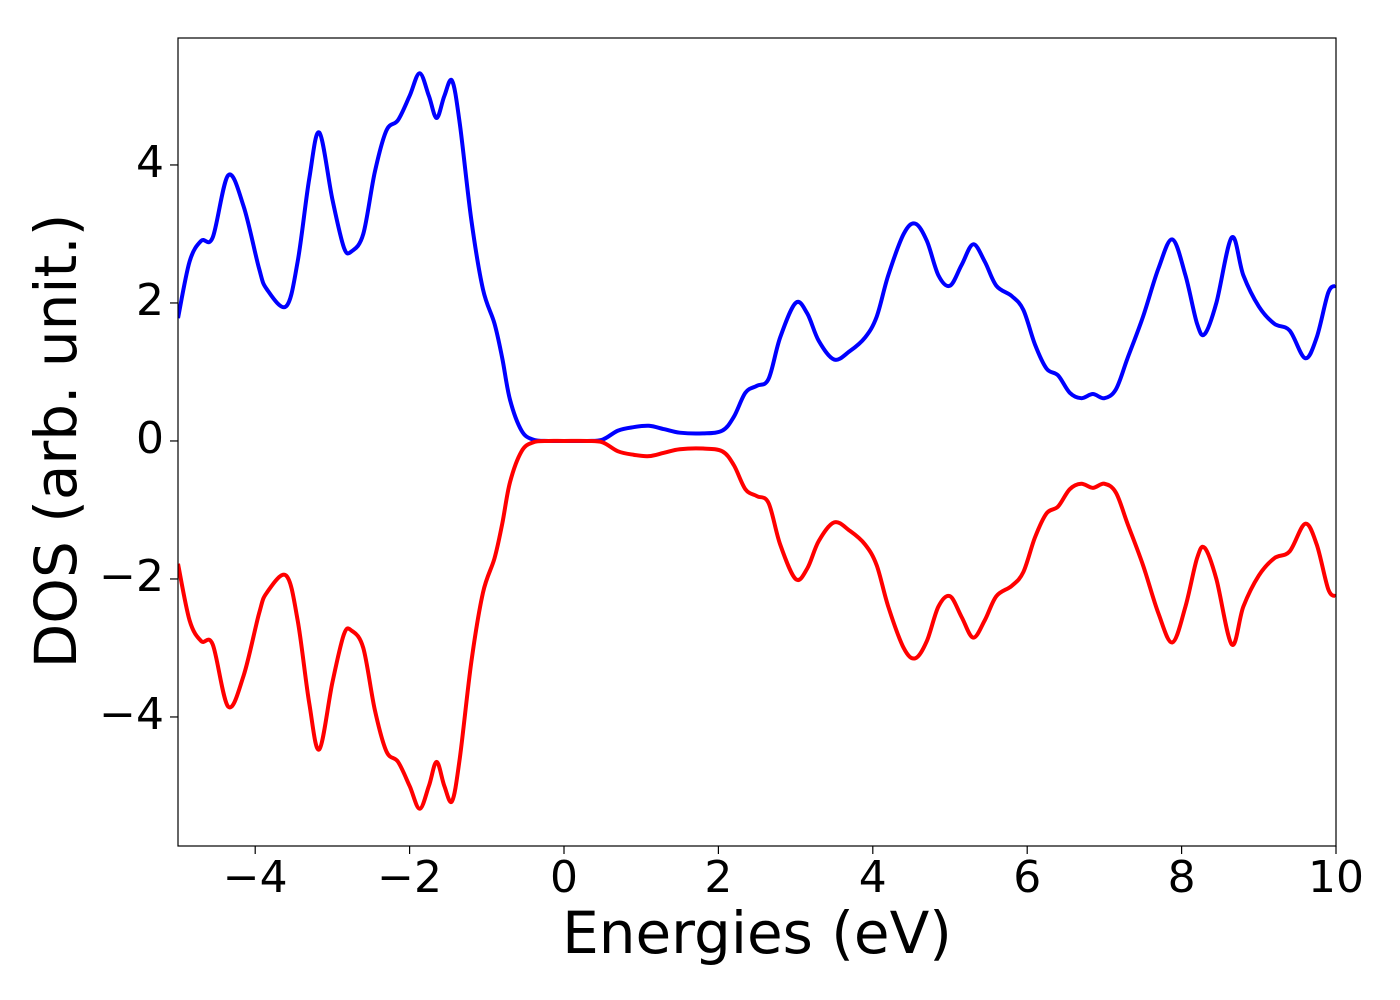 The width and height of the screenshot is (1400, 1000). What do you see at coordinates (150, 438) in the screenshot?
I see `y-tick-label: 0` at bounding box center [150, 438].